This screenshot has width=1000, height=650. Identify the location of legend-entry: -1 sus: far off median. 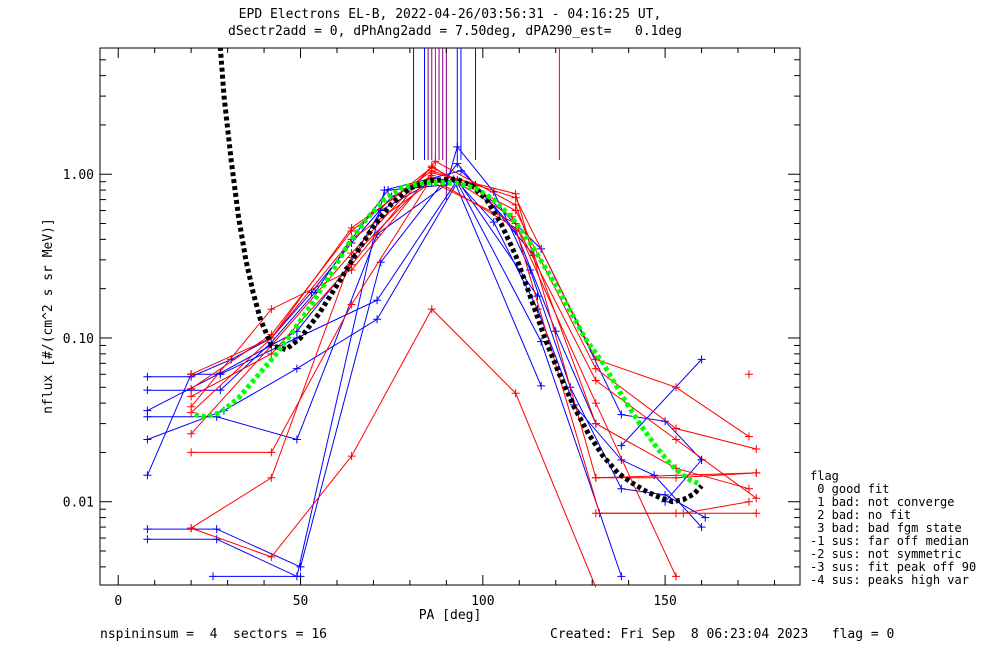
(889, 541).